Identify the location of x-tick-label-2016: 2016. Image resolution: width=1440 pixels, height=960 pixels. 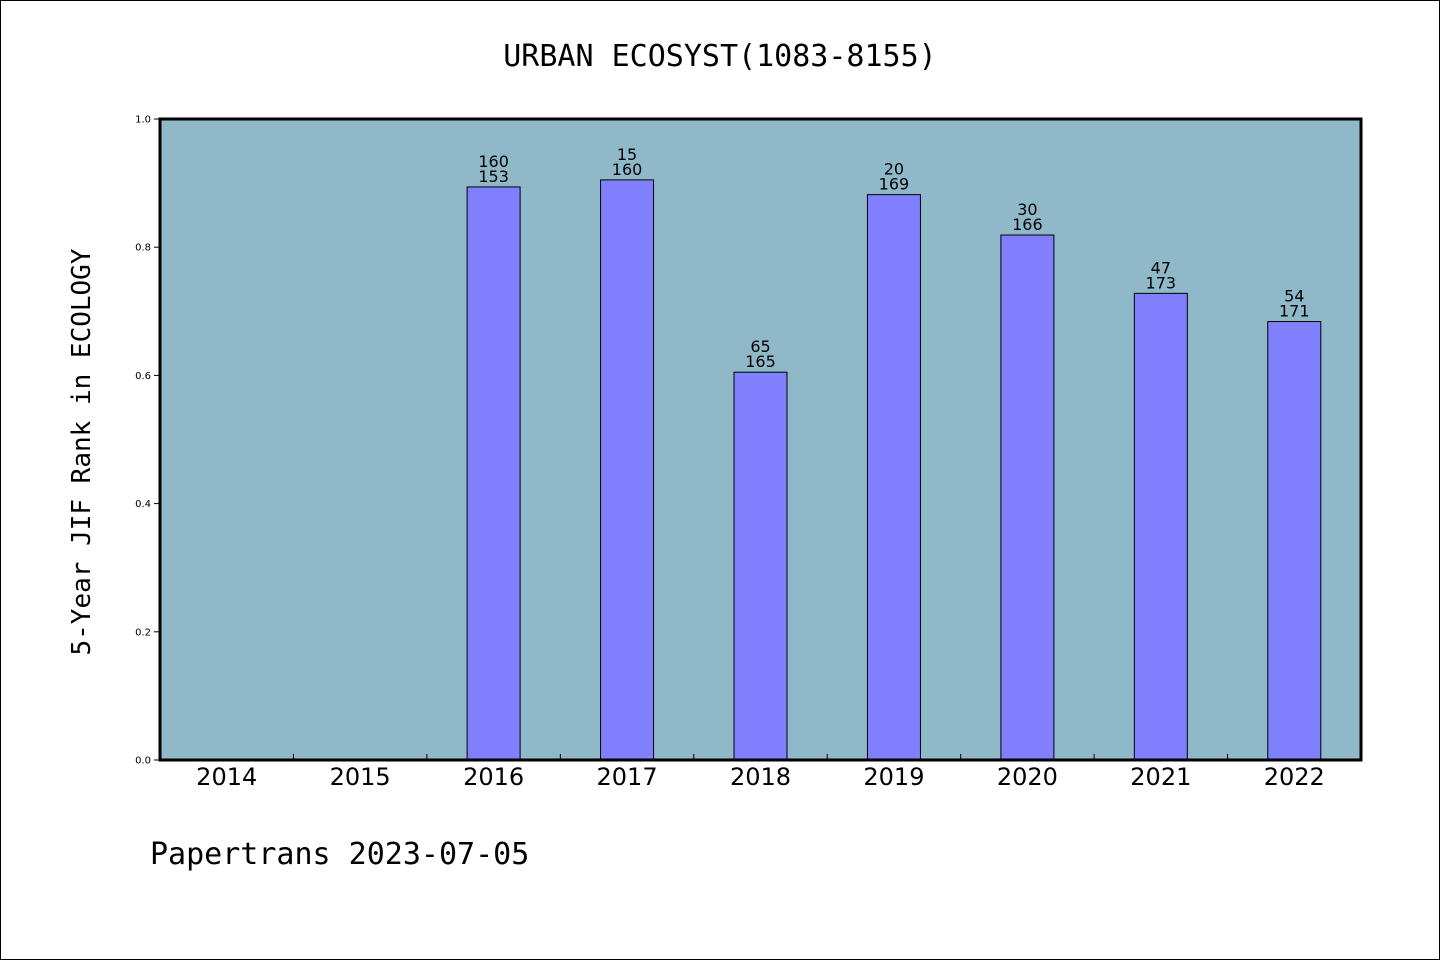
(493, 777).